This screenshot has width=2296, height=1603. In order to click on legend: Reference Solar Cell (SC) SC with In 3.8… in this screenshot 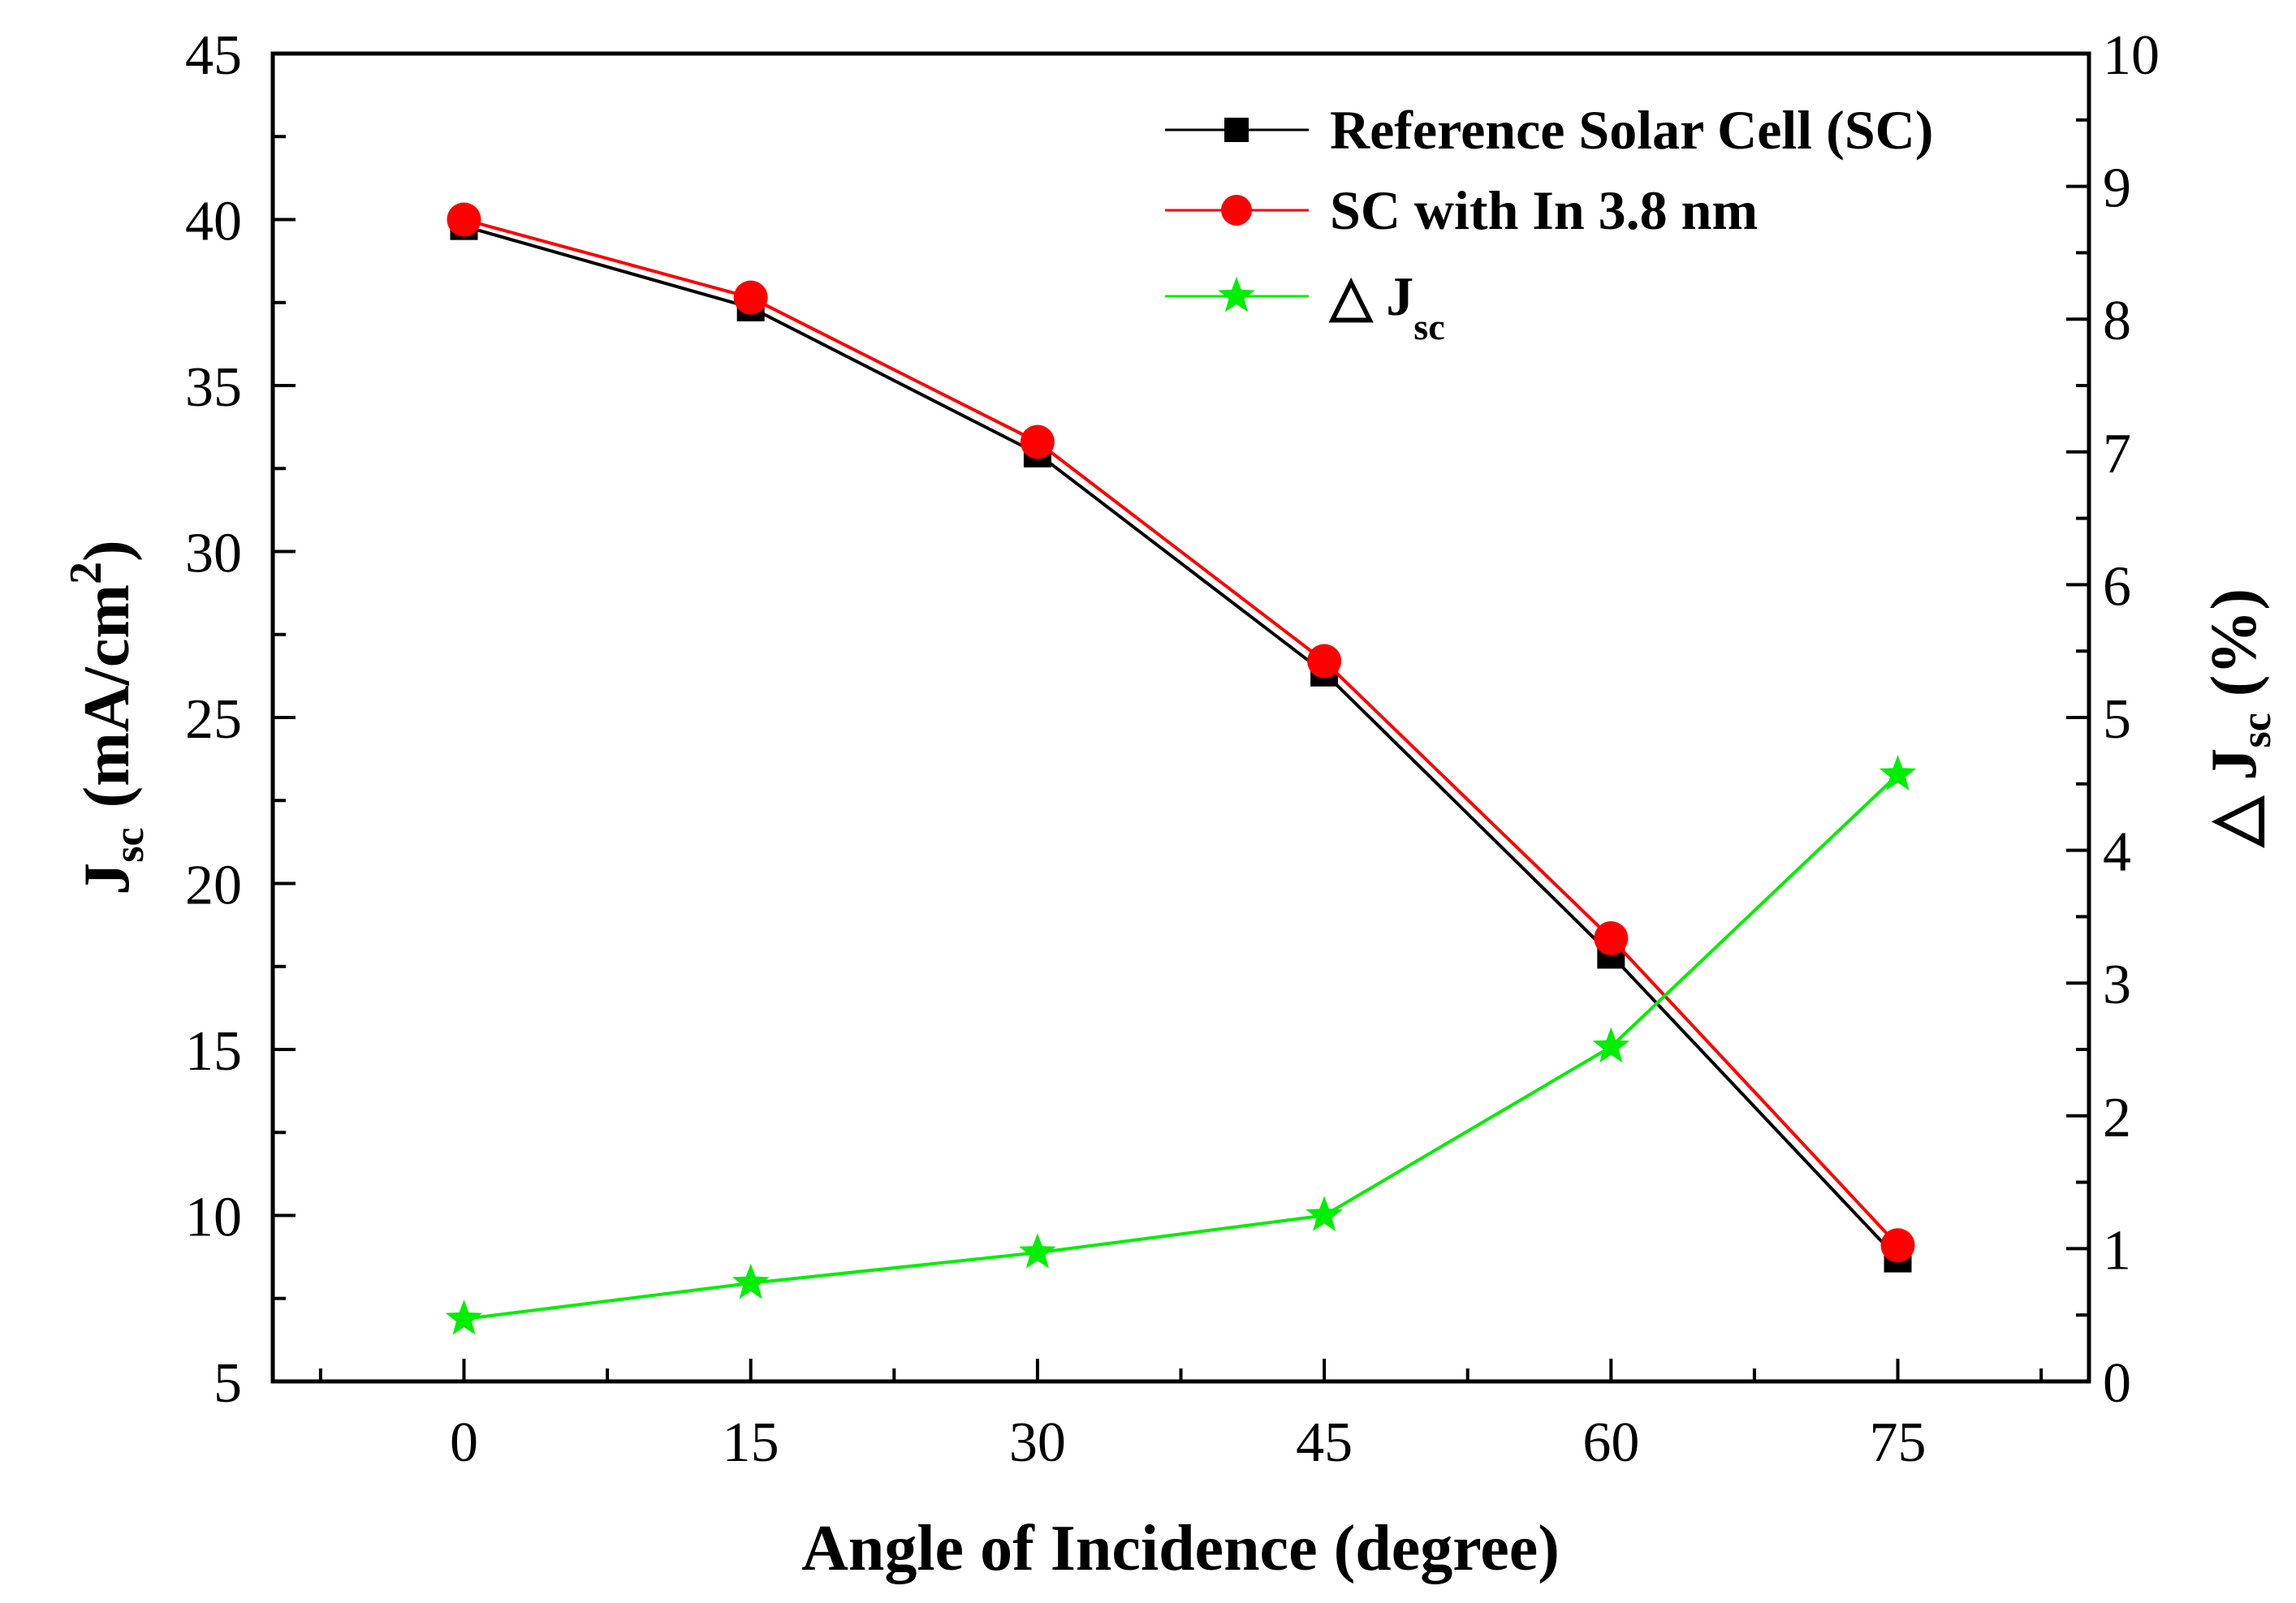, I will do `click(1549, 223)`.